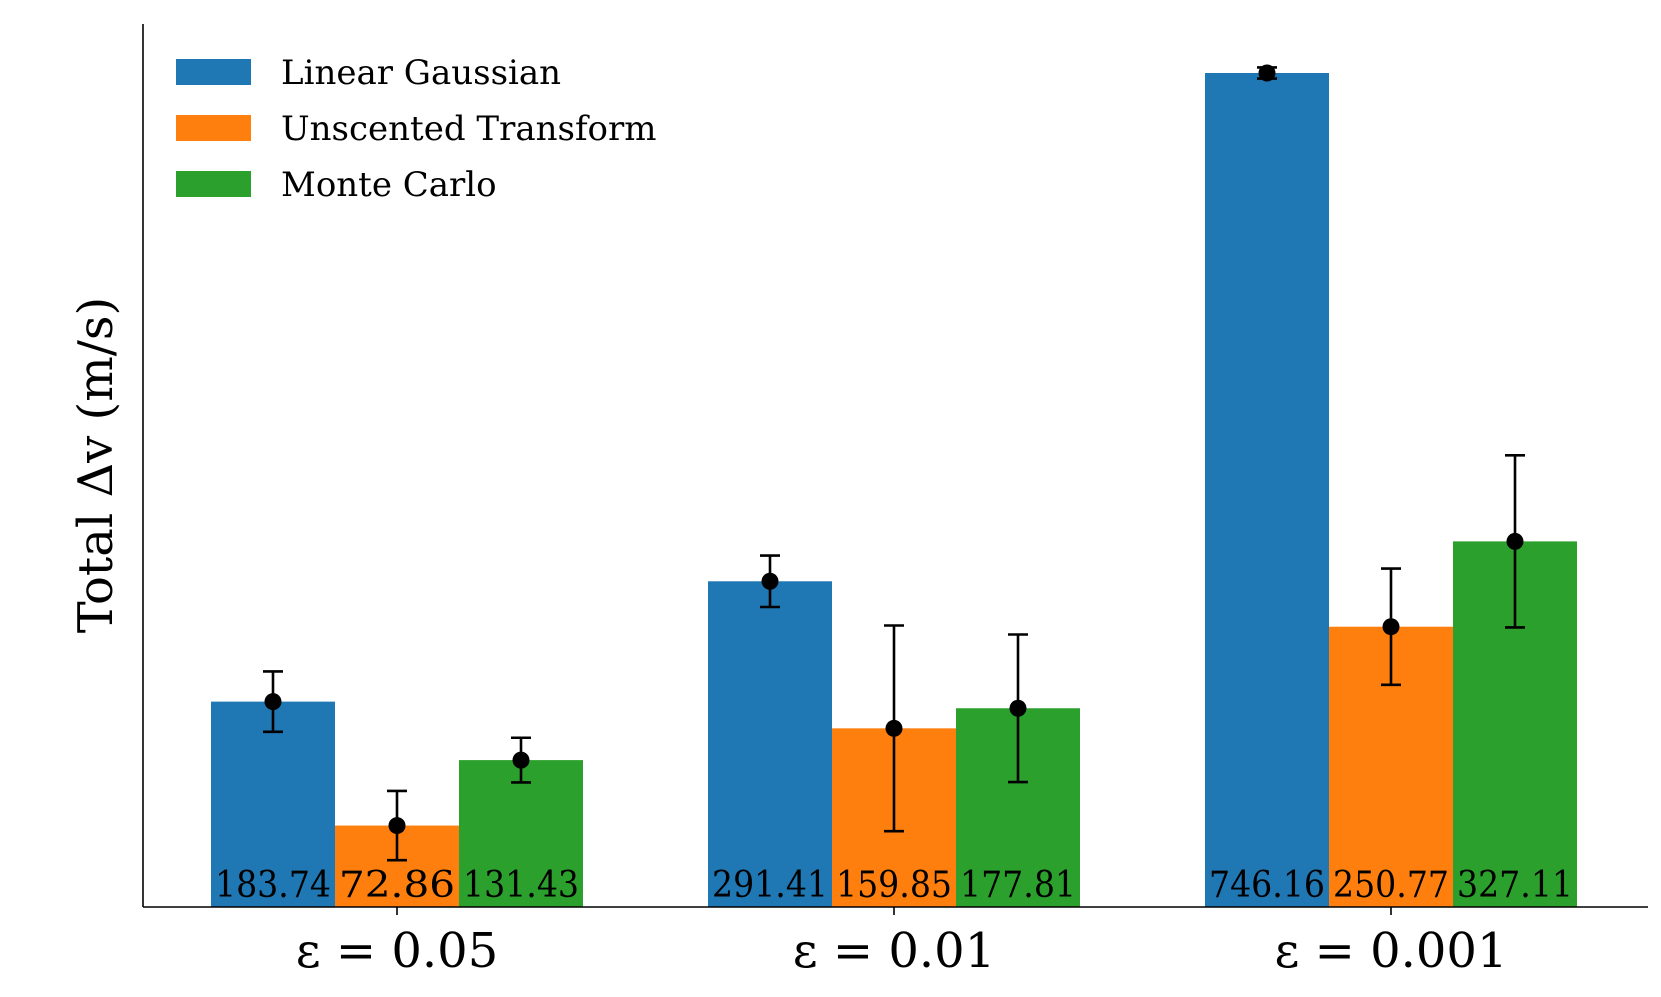  I want to click on x-tick-label: ε = 0.001, so click(1390, 951).